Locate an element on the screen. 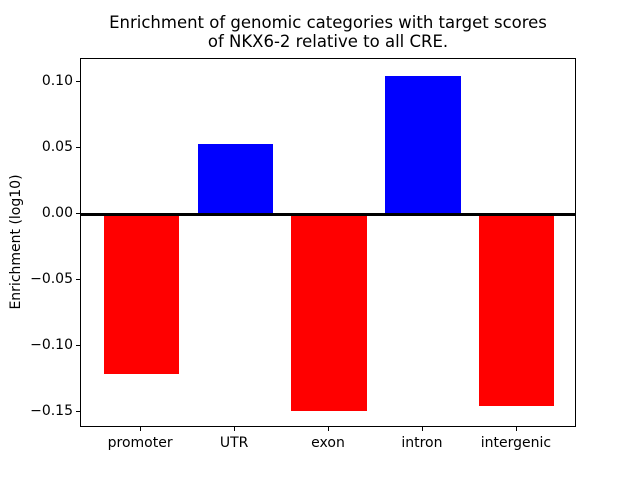  x-tick-label-intergenic: intergenic is located at coordinates (516, 443).